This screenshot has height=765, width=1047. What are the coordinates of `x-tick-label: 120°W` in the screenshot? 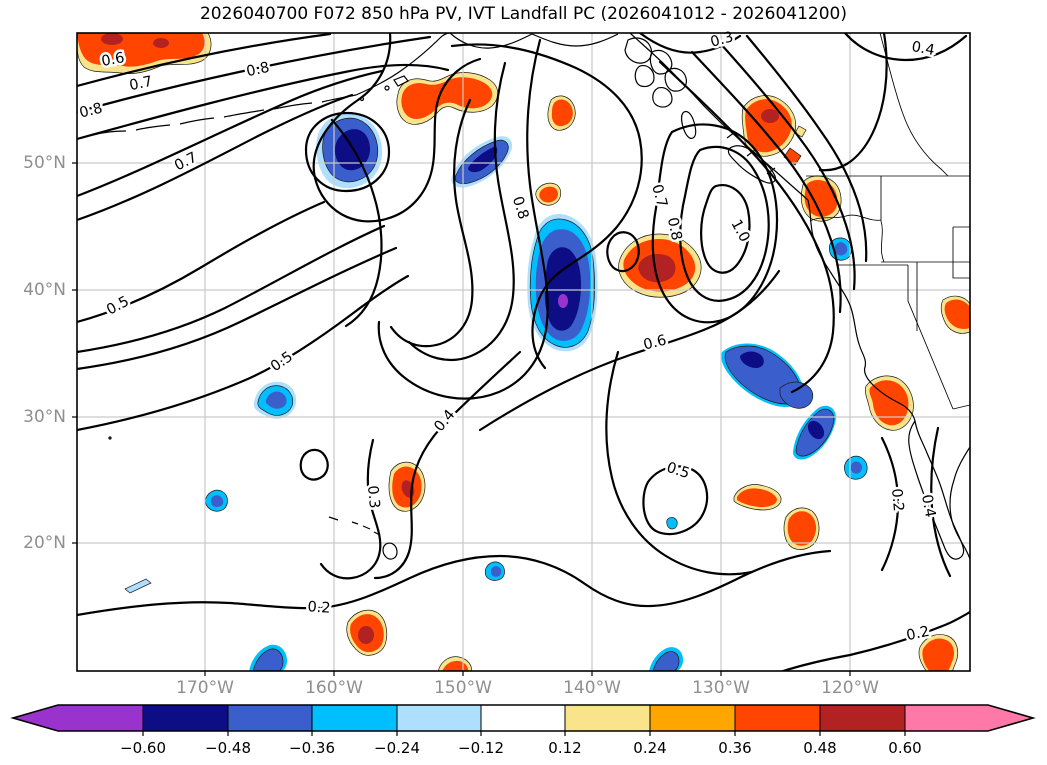 It's located at (850, 688).